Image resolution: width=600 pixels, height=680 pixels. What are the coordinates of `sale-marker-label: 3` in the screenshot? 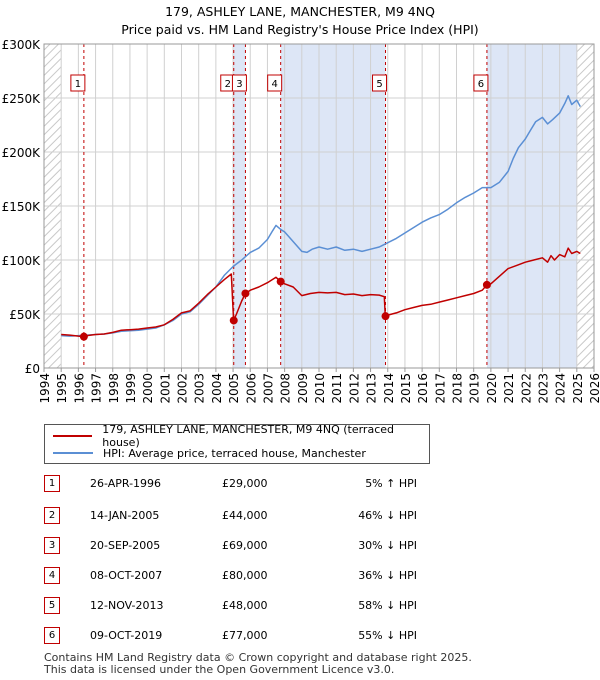 It's located at (239, 84).